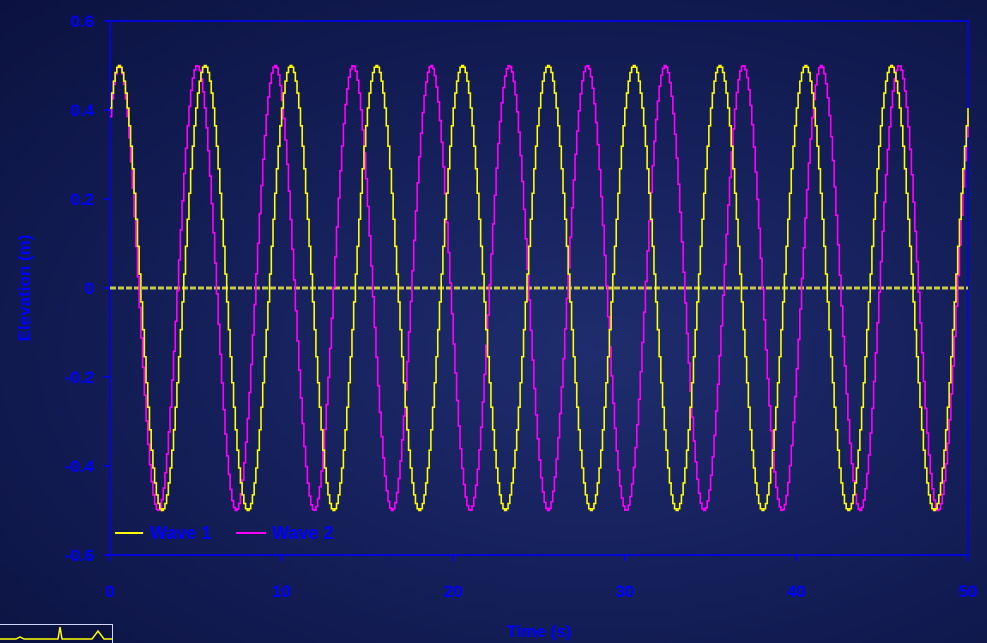 The width and height of the screenshot is (987, 643). What do you see at coordinates (453, 591) in the screenshot?
I see `x-tick-label: 20` at bounding box center [453, 591].